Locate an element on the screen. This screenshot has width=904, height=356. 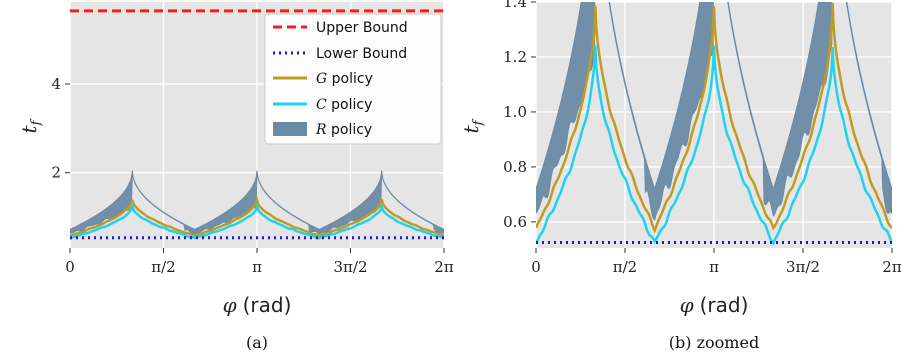
g-policy-line is located at coordinates (257, 216).